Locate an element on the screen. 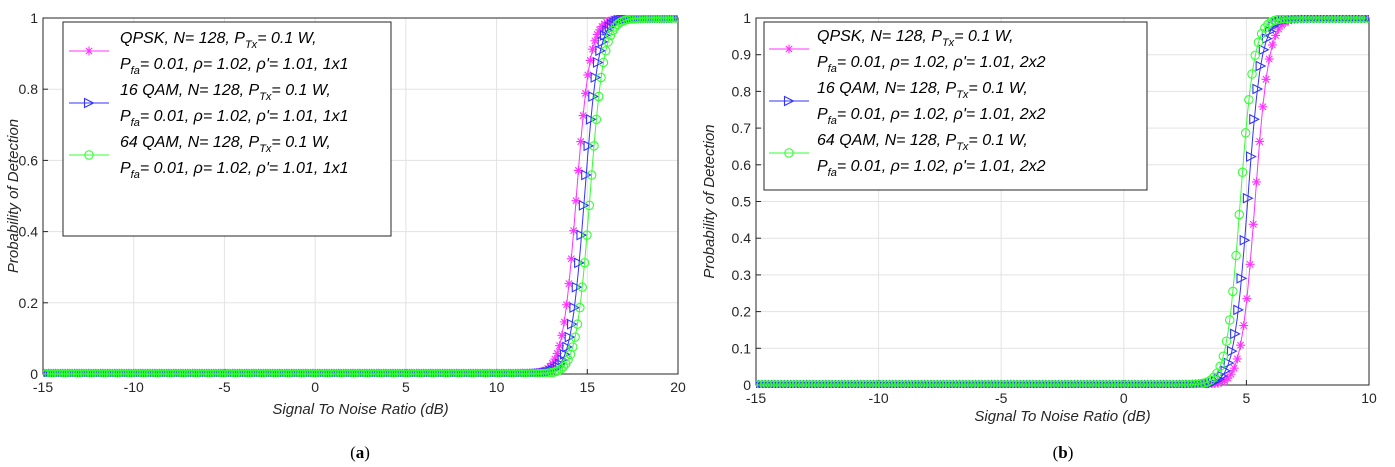  x-axis-label: Signal To Noise Ratio (dB) is located at coordinates (360, 409).